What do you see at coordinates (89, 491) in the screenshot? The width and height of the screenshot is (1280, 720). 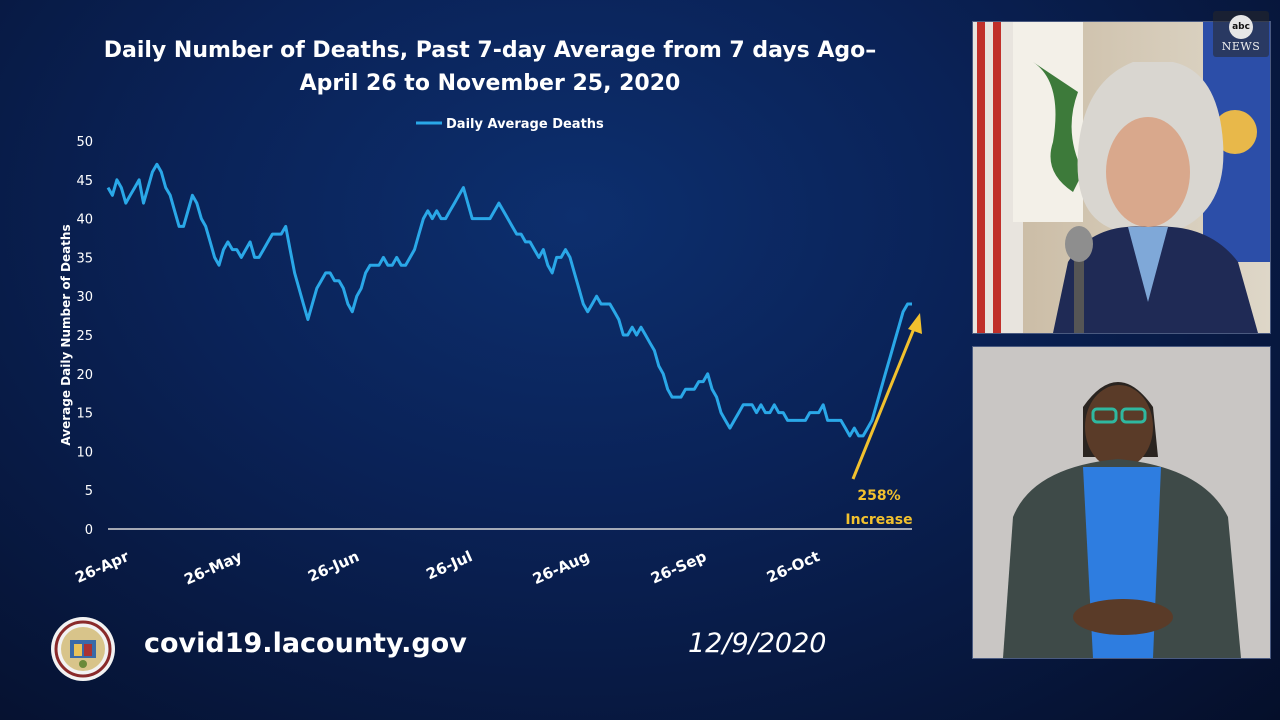 I see `y-tick-label: 5` at bounding box center [89, 491].